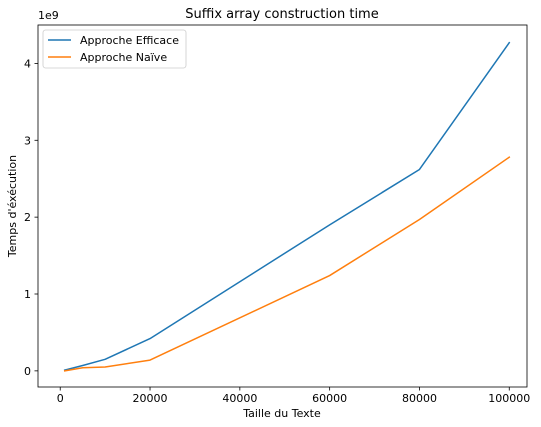 This screenshot has height=427, width=541. I want to click on y-tick-label: 3, so click(27, 140).